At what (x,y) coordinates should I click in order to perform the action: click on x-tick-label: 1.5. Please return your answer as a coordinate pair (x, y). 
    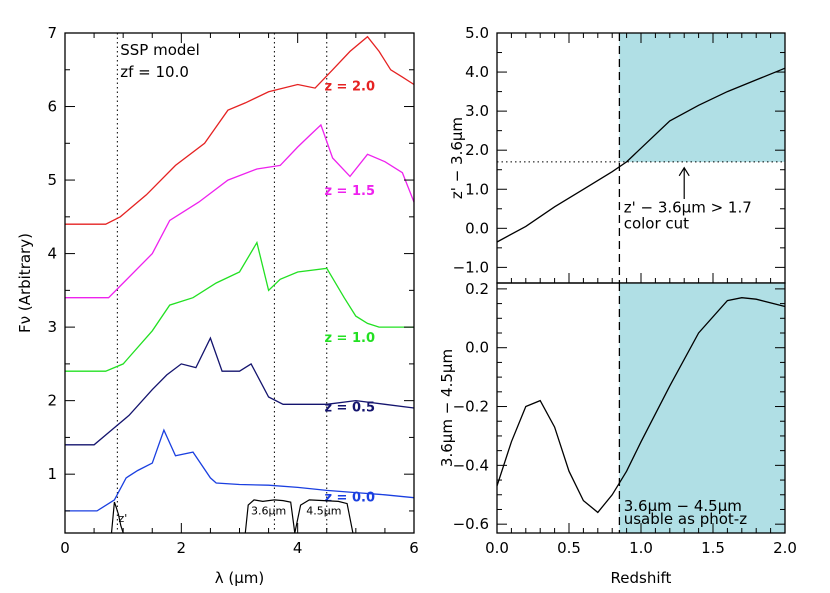
    Looking at the image, I should click on (713, 548).